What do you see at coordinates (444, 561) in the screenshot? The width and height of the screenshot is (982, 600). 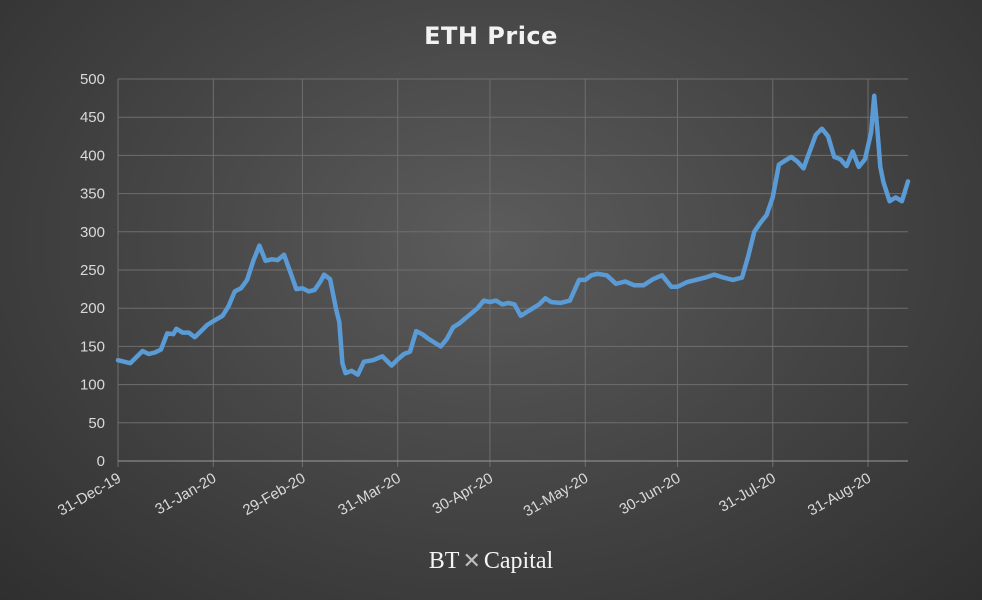 I see `logo-text-bt: BT` at bounding box center [444, 561].